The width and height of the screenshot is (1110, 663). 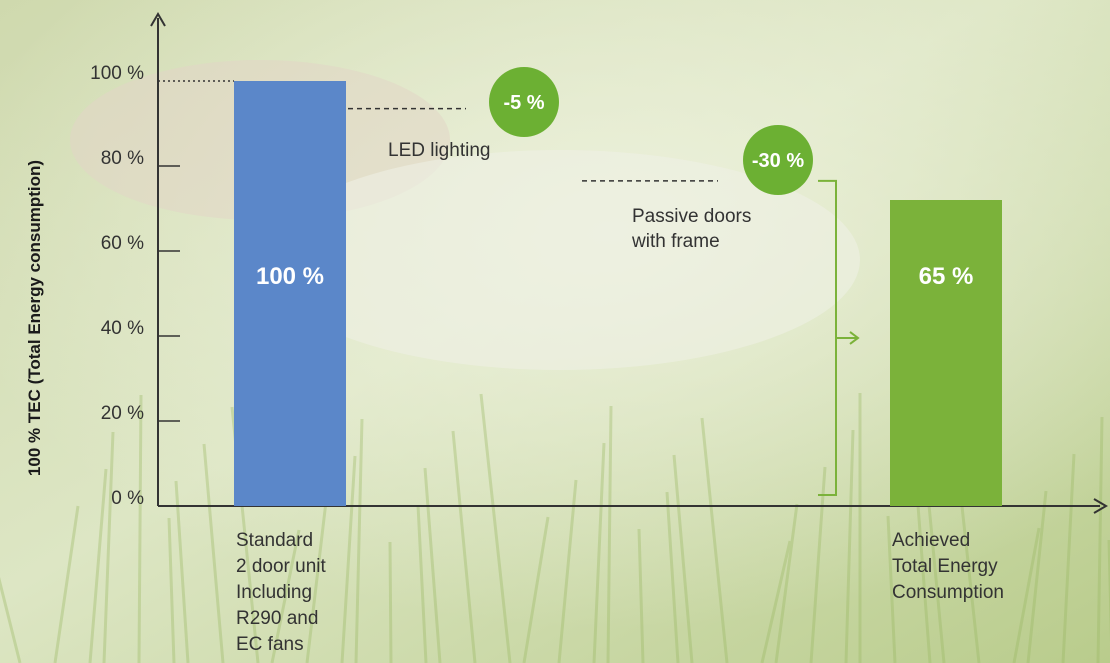 What do you see at coordinates (945, 566) in the screenshot?
I see `category-label-line: Total Energy` at bounding box center [945, 566].